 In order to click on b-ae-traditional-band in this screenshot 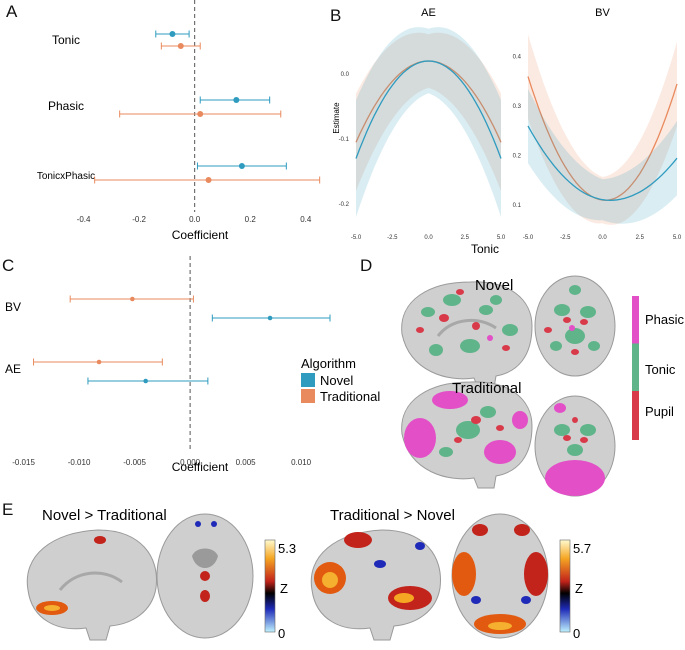, I will do `click(428, 112)`.